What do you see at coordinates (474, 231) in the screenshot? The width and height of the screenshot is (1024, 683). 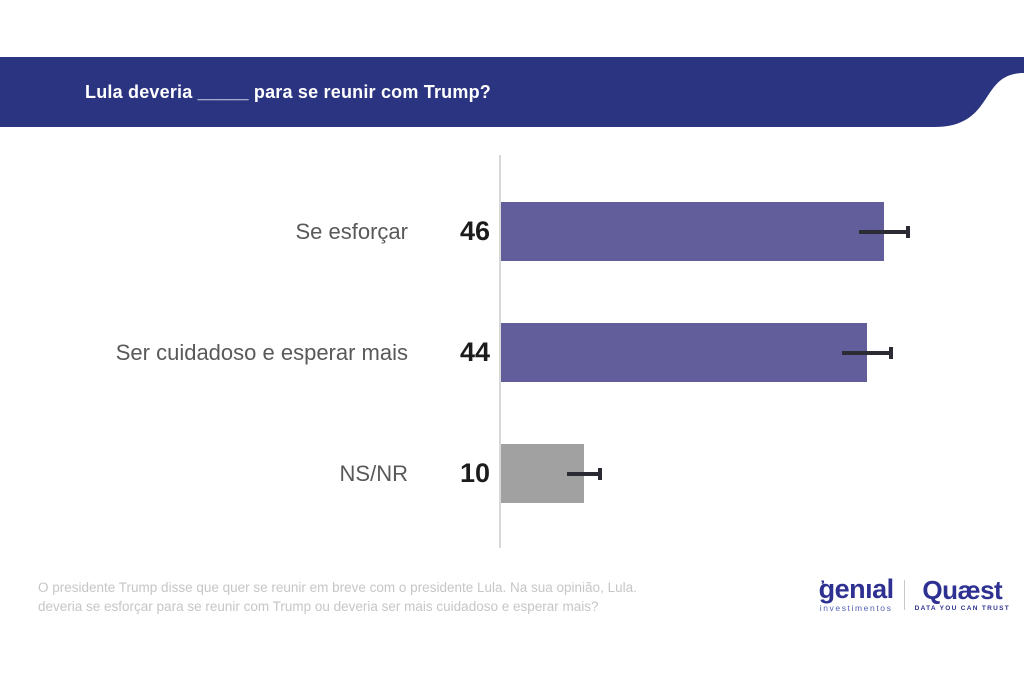 I see `bar-value: 46` at bounding box center [474, 231].